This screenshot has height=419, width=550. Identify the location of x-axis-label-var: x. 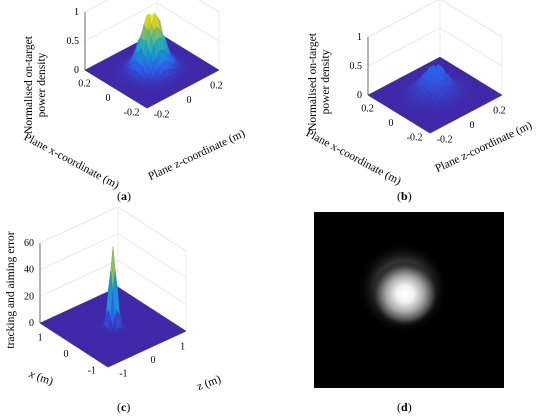
(31, 375).